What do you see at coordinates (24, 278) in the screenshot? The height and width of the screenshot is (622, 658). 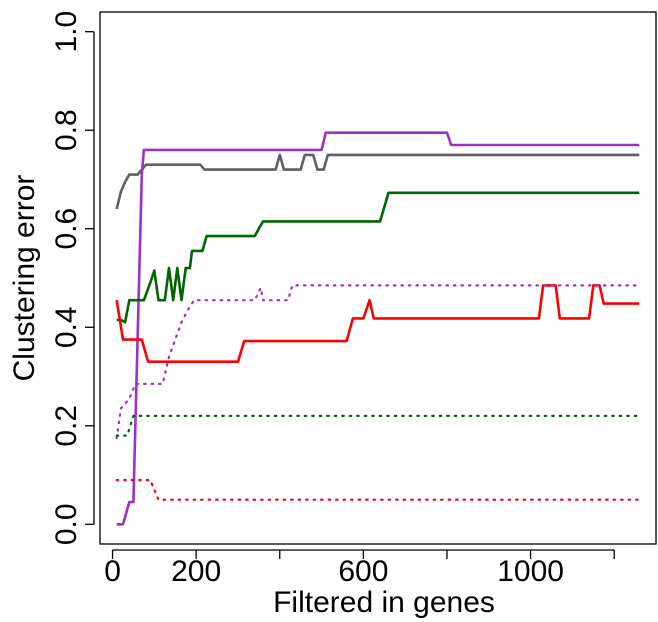 I see `y-axis-label: Clustering error` at bounding box center [24, 278].